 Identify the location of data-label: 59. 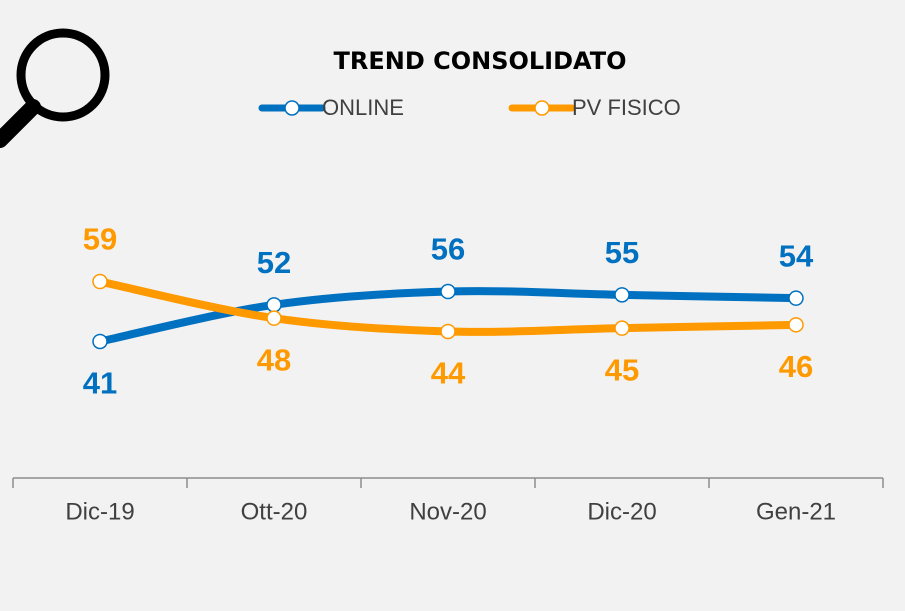
(100, 239).